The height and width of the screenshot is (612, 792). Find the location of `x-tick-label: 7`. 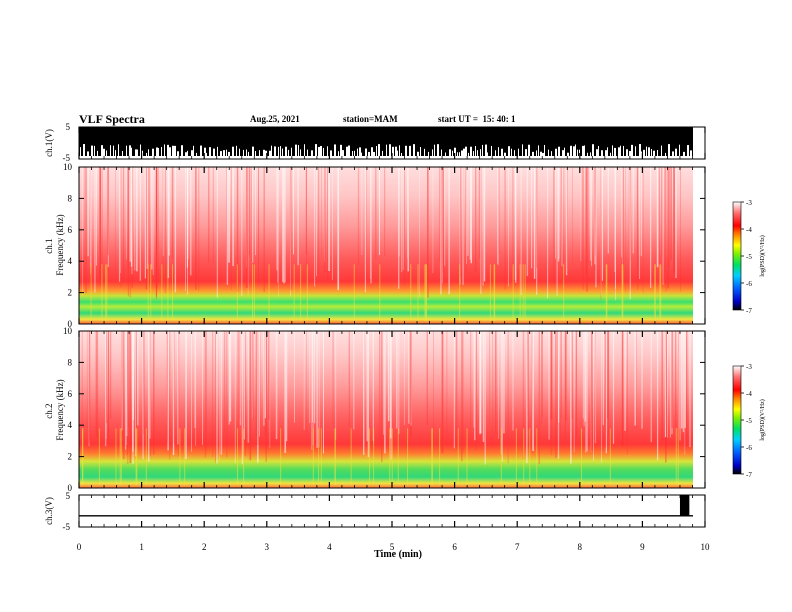

x-tick-label: 7 is located at coordinates (517, 547).